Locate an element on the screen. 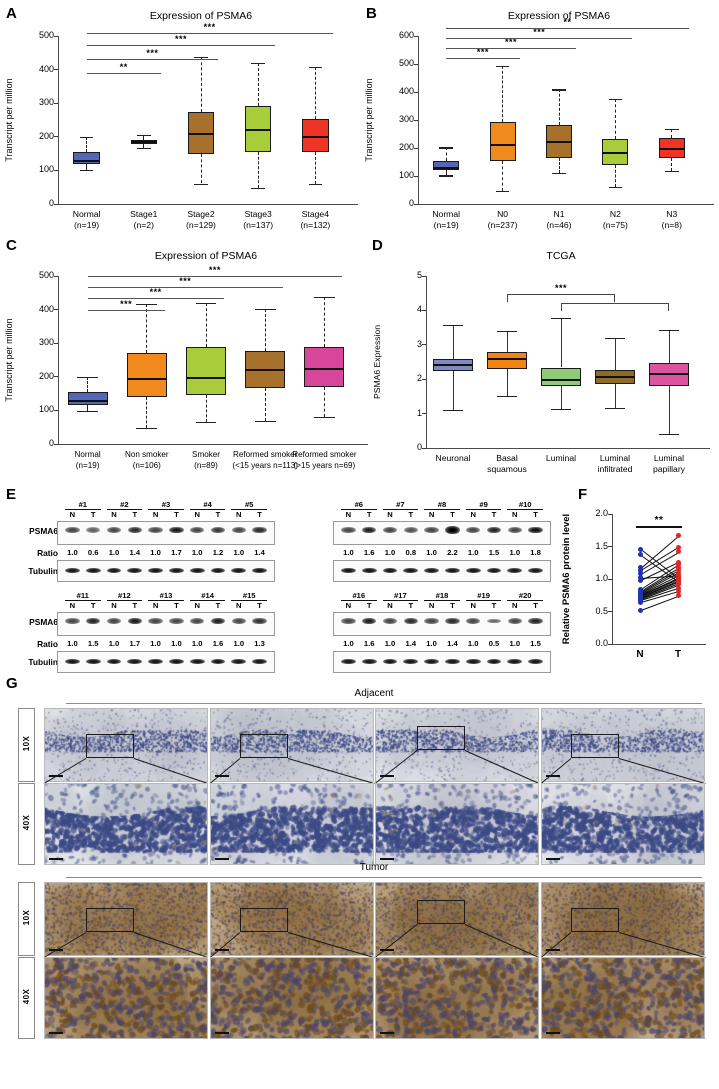  y-tick-label: 1.5 is located at coordinates (601, 545).